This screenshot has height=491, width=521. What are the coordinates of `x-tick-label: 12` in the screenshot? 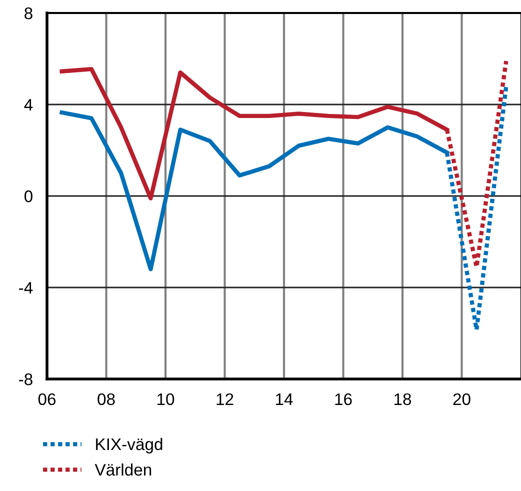 It's located at (225, 399).